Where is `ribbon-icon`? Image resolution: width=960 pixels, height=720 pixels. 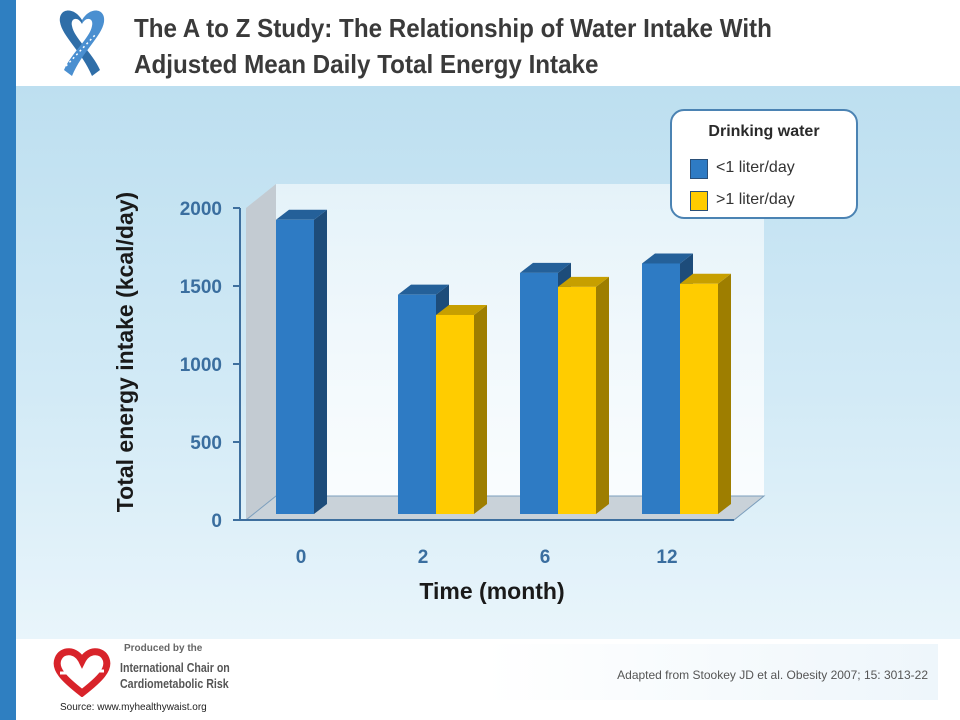 ribbon-icon is located at coordinates (82, 43).